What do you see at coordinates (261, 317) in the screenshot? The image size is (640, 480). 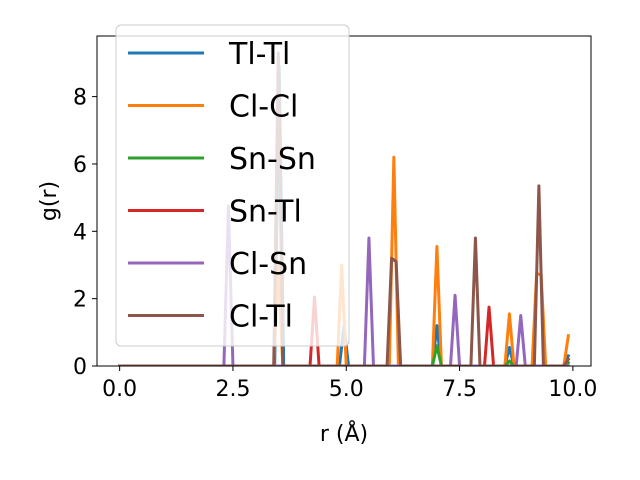 I see `legend-label-cl-tl: Cl-Tl` at bounding box center [261, 317].